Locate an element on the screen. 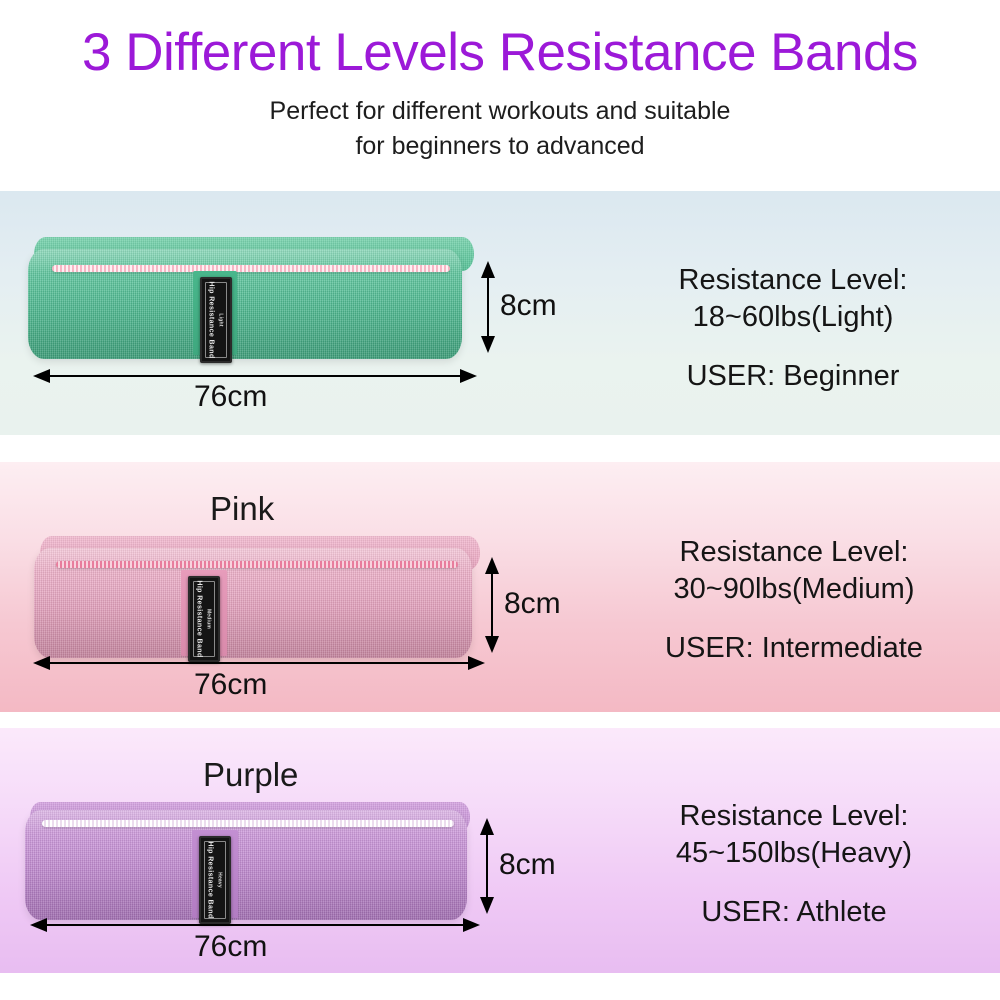  resistance-level-value: 18~60lbs(Light) is located at coordinates (793, 317).